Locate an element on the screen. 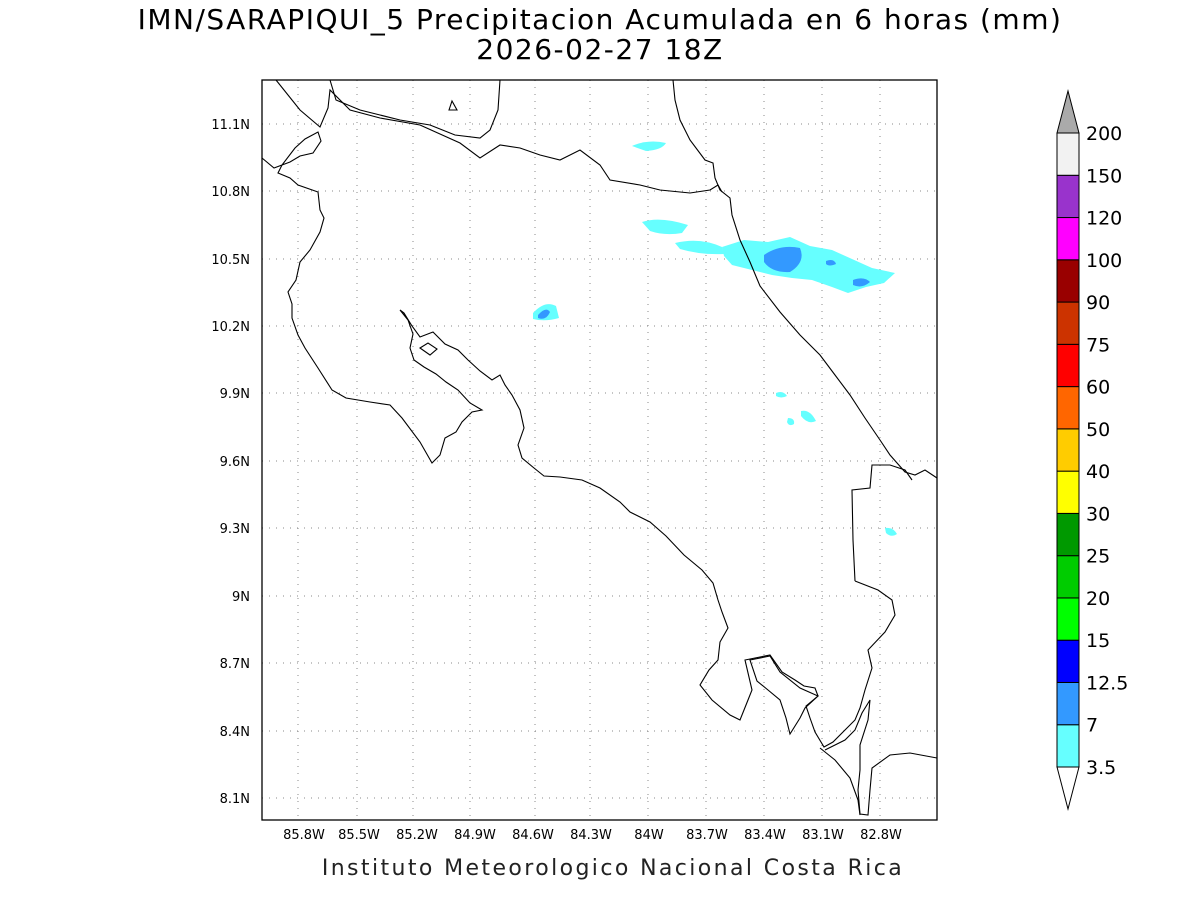 Image resolution: width=1200 pixels, height=900 pixels. colorbar-label: 60 is located at coordinates (1098, 388).